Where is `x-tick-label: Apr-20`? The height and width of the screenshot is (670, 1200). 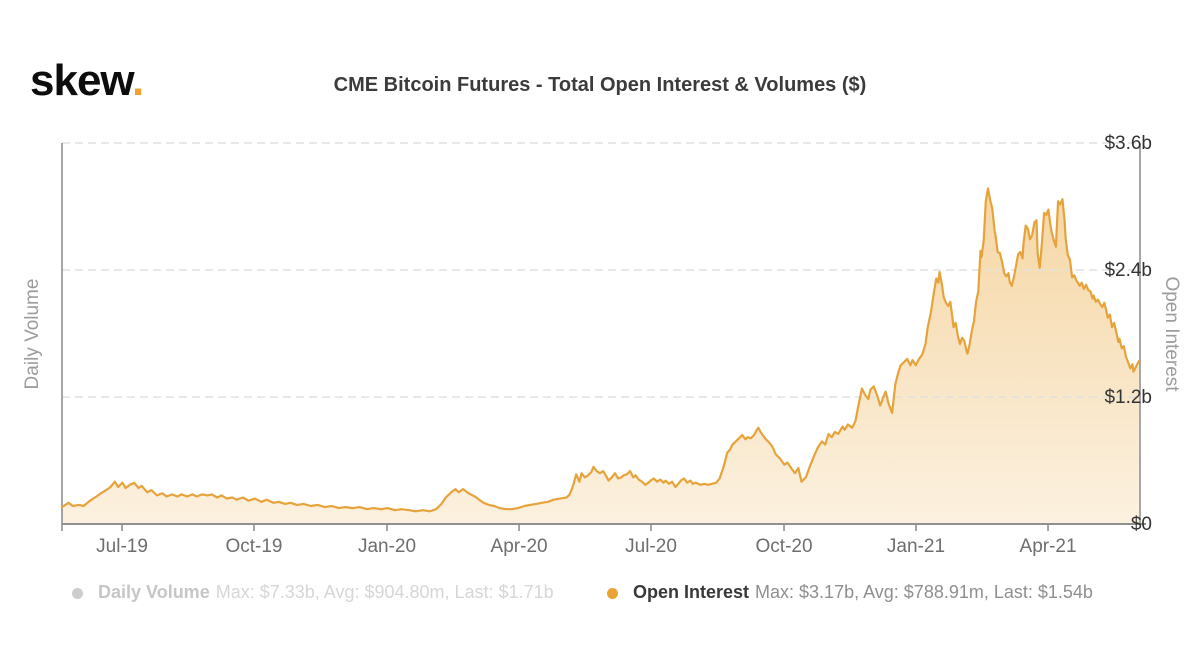 x-tick-label: Apr-20 is located at coordinates (519, 546).